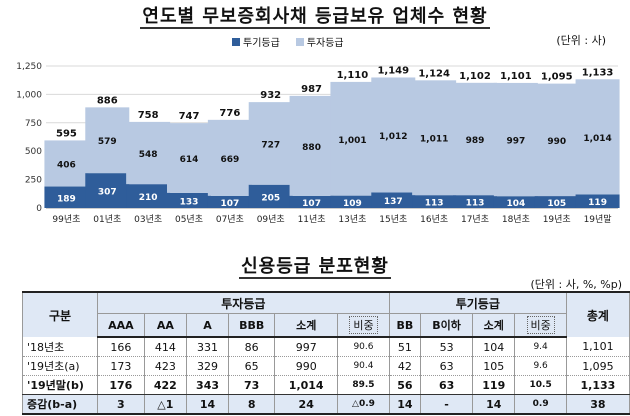 Image resolution: width=630 pixels, height=416 pixels. What do you see at coordinates (207, 404) in the screenshot?
I see `value-cell: 14` at bounding box center [207, 404].